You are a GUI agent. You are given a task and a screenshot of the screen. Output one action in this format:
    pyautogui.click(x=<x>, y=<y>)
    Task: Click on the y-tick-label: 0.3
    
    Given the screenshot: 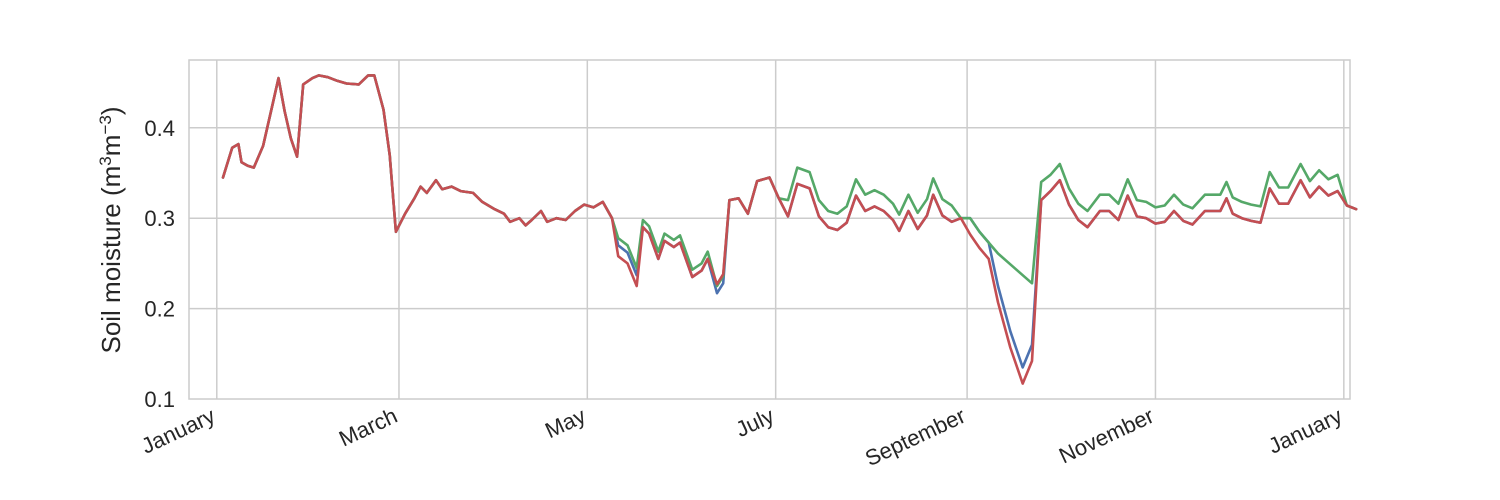 What is the action you would take?
    pyautogui.click(x=159, y=218)
    